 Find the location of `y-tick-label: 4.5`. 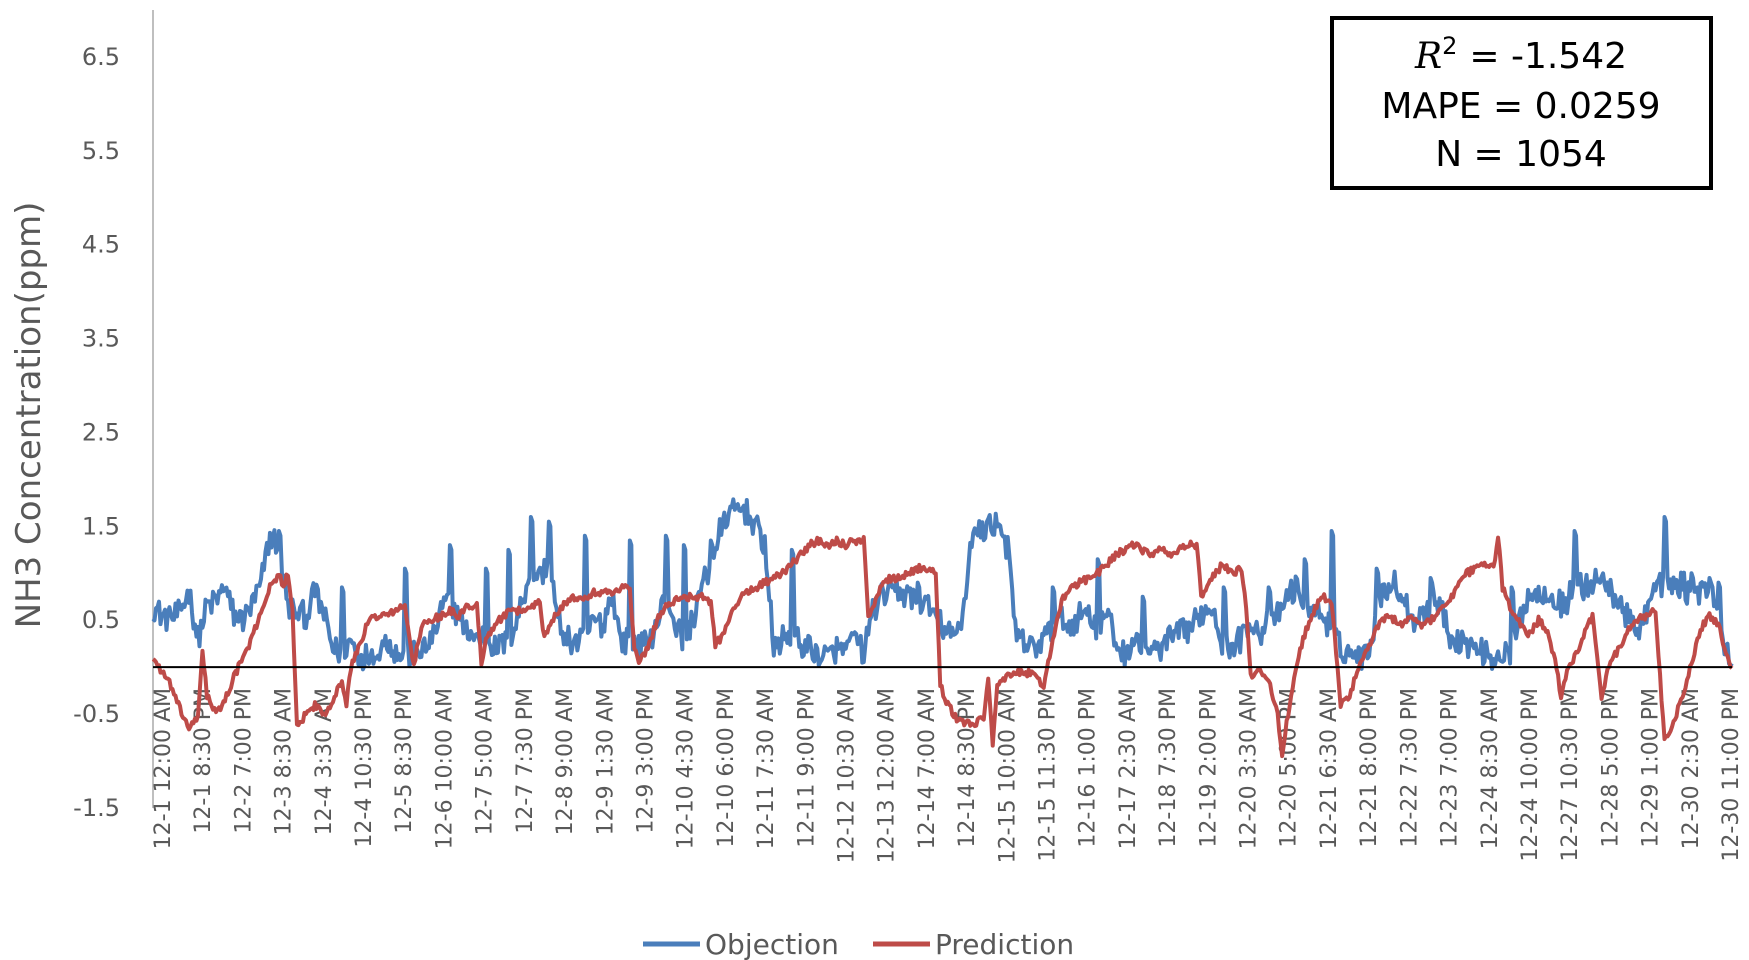

y-tick-label: 4.5 is located at coordinates (101, 245).